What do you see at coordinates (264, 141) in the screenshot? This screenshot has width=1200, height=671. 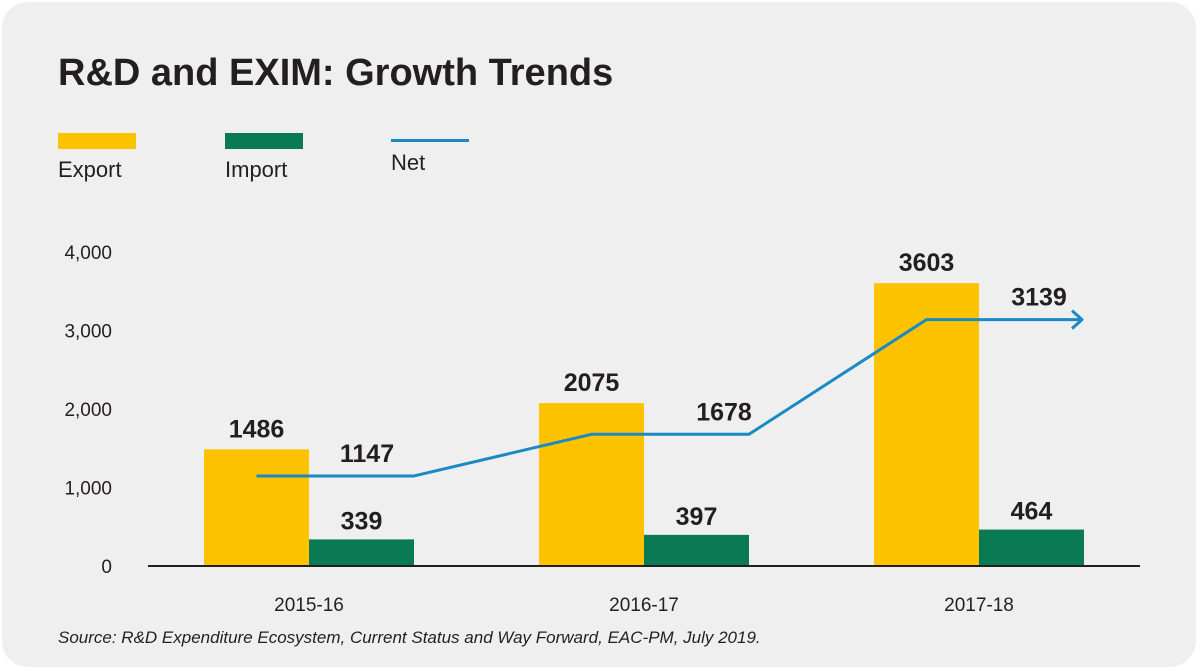 I see `legend-swatch-import` at bounding box center [264, 141].